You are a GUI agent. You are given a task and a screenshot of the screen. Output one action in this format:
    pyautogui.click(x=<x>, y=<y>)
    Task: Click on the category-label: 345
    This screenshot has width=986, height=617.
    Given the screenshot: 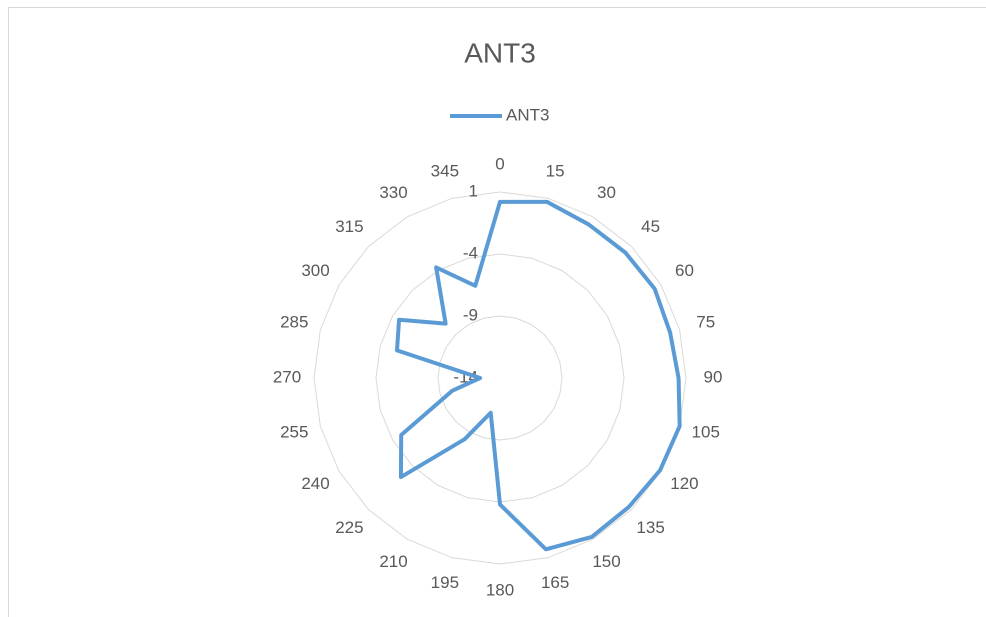 What is the action you would take?
    pyautogui.click(x=445, y=171)
    